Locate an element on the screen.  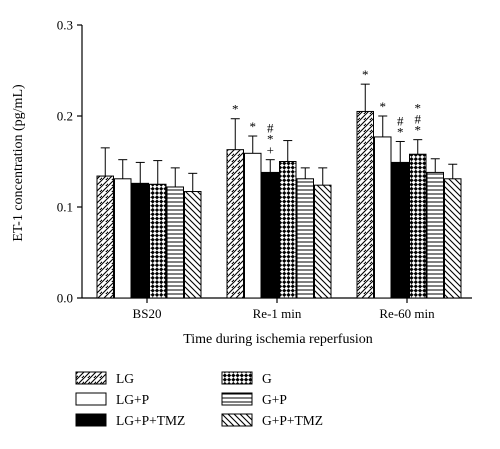
x-tick-label: Re-60 min is located at coordinates (407, 313).